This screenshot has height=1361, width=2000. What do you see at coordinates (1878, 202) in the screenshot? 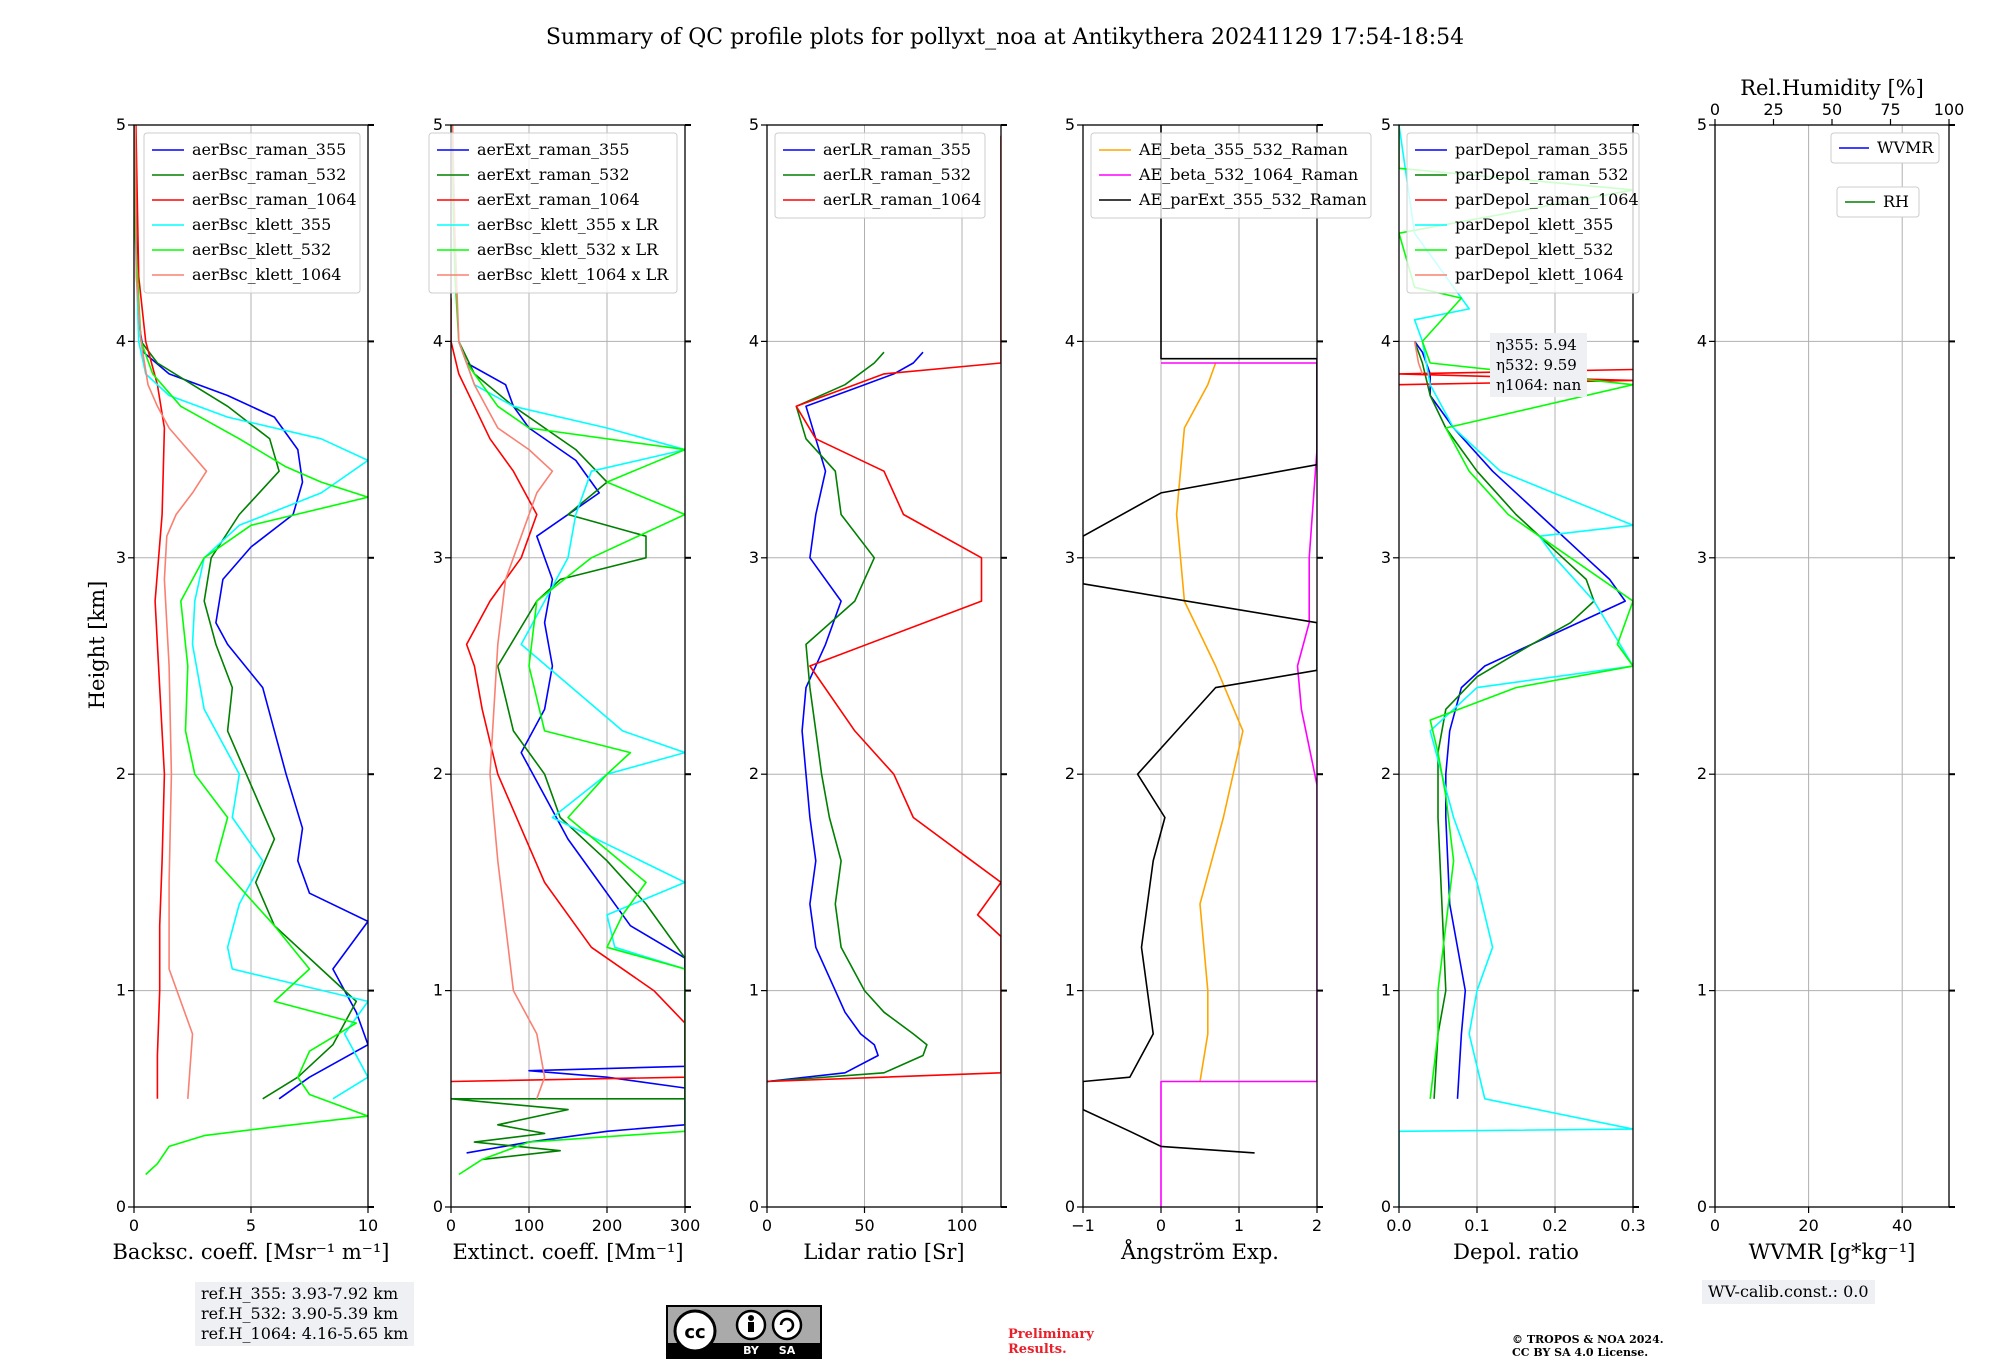
I see `legend-RH: RH` at bounding box center [1878, 202].